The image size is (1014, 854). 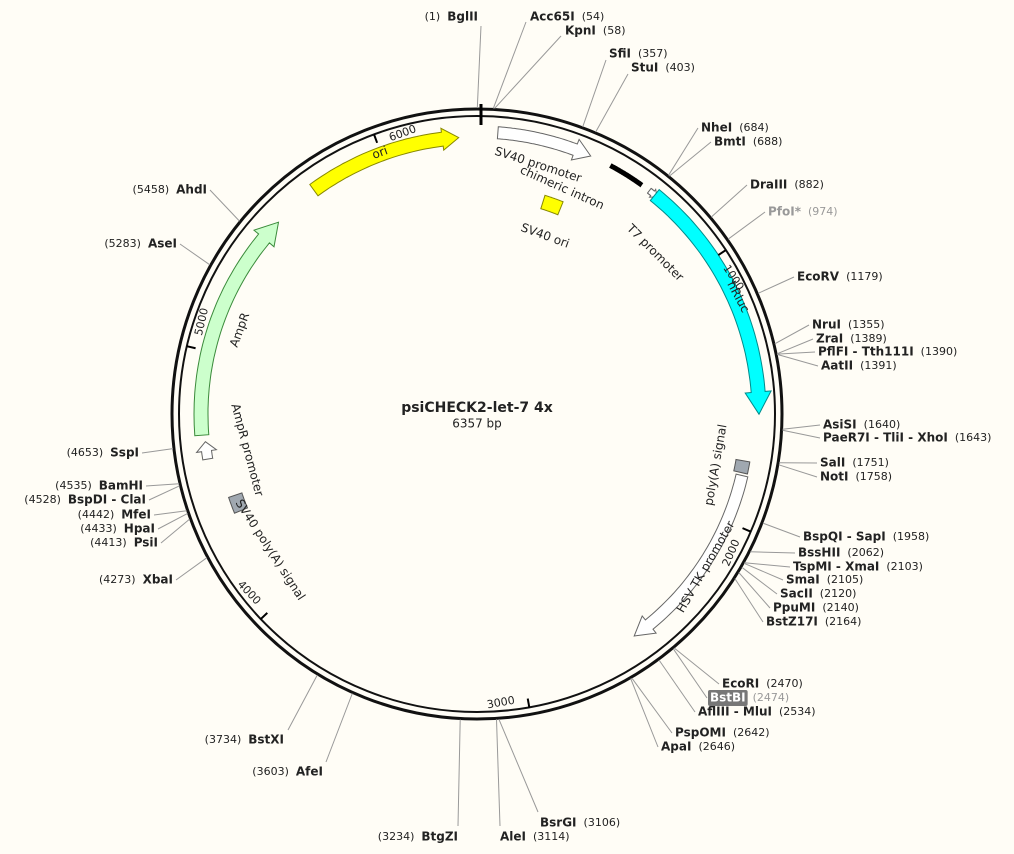 I want to click on site-position: (2062), so click(x=865, y=552).